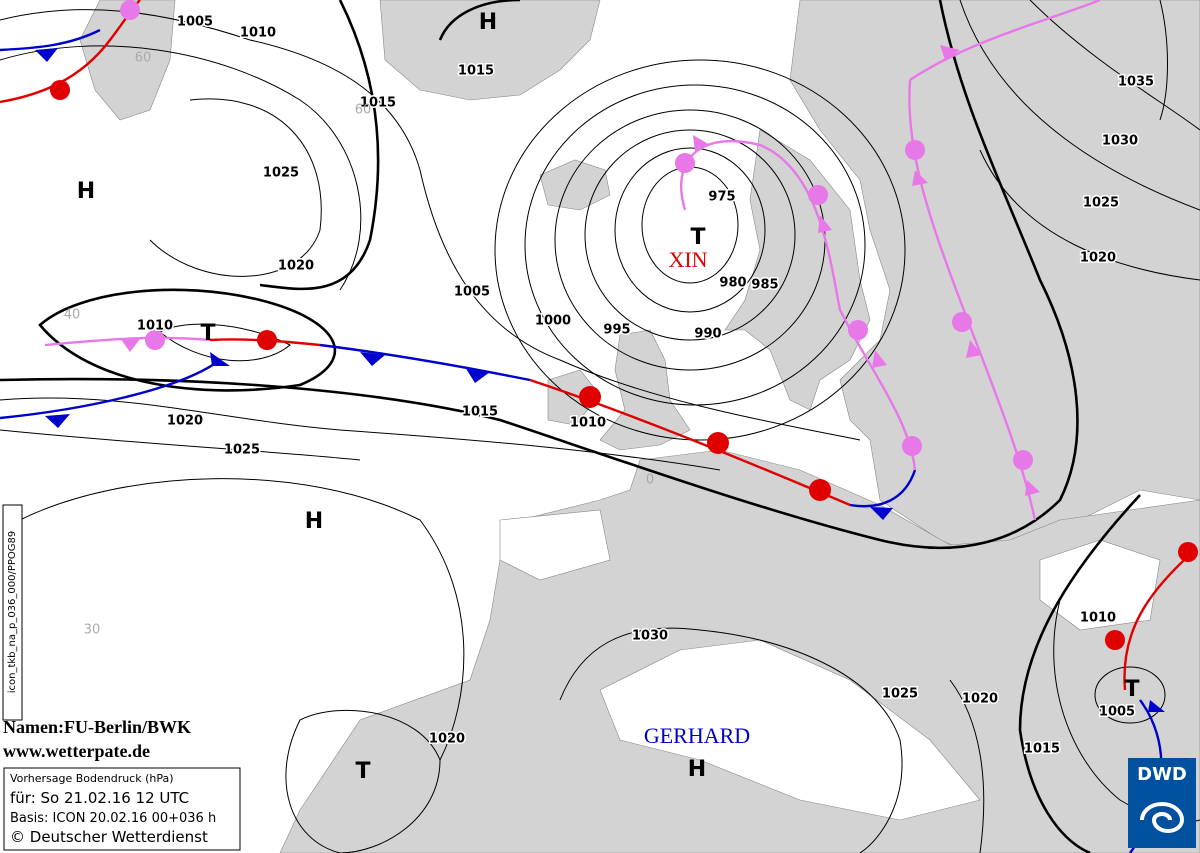 The height and width of the screenshot is (853, 1200). I want to click on logo-swirl, so click(1162, 817).